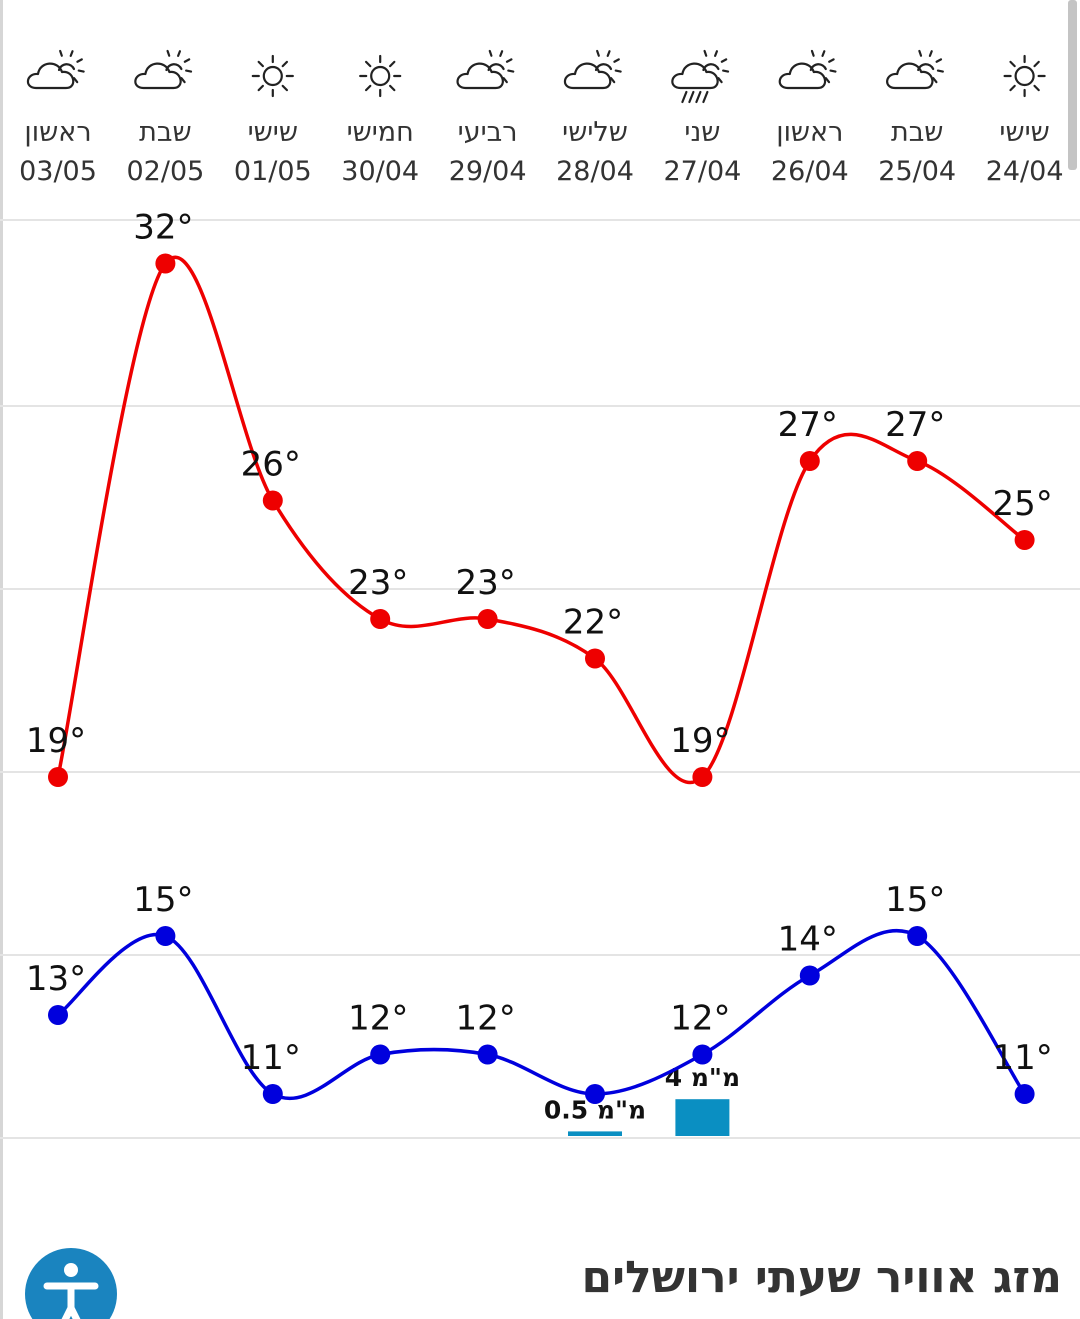 This screenshot has height=1319, width=1080. I want to click on day-name: רביעי, so click(488, 132).